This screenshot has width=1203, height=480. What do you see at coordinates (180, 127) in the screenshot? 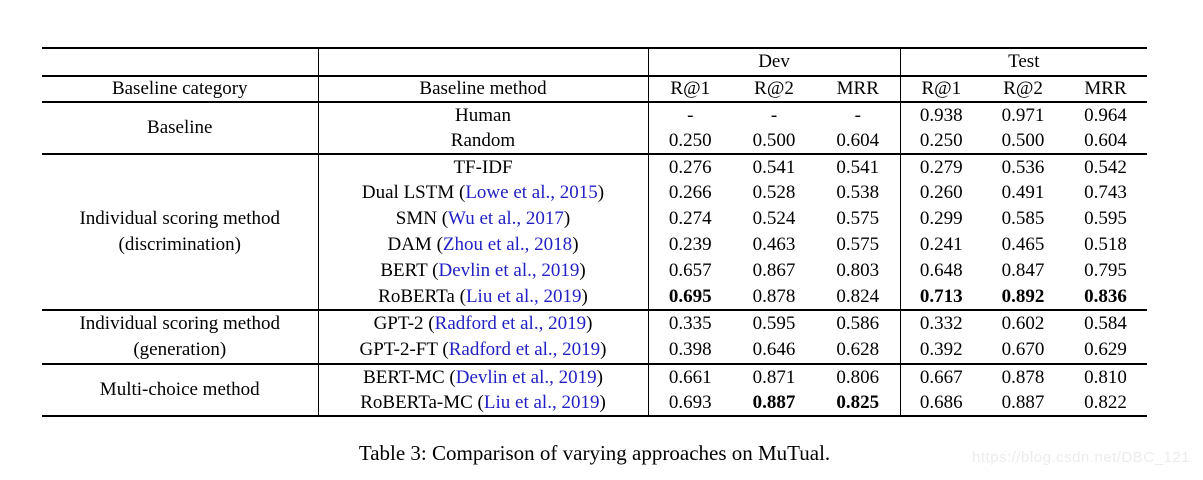
I see `category-label: Baseline` at bounding box center [180, 127].